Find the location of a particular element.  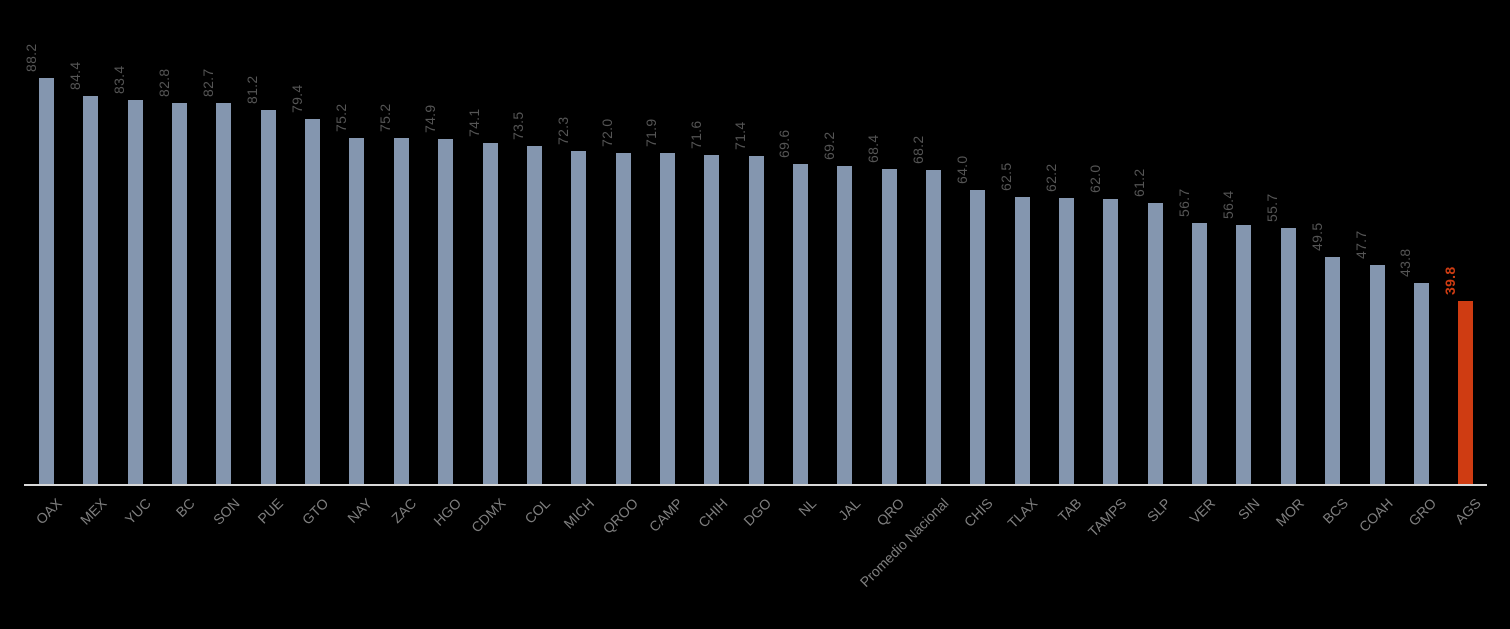

bar-highlight-AGS is located at coordinates (1466, 393).